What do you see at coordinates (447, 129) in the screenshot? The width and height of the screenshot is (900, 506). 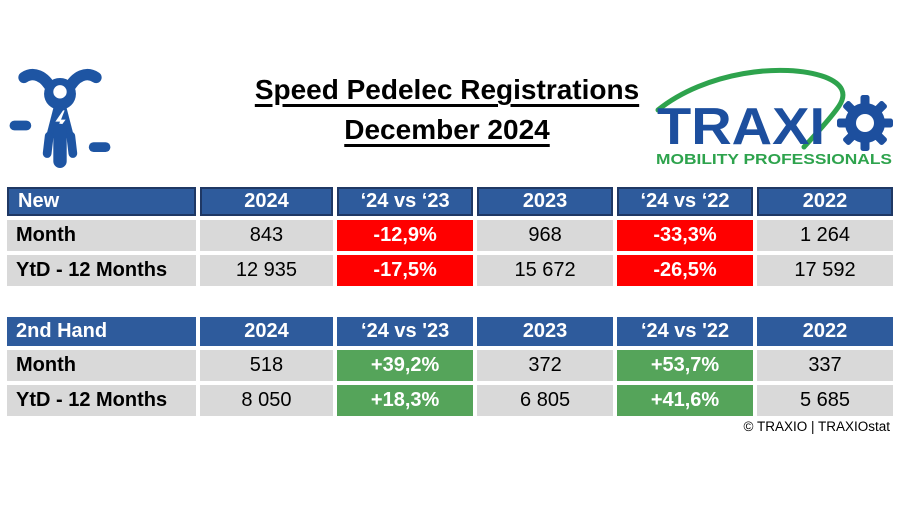 I see `title-line-2: December 2024` at bounding box center [447, 129].